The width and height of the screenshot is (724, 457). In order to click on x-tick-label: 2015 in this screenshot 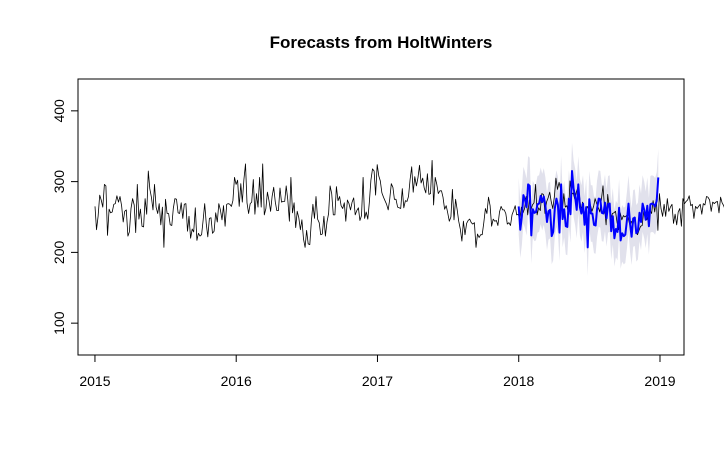, I will do `click(94, 381)`.